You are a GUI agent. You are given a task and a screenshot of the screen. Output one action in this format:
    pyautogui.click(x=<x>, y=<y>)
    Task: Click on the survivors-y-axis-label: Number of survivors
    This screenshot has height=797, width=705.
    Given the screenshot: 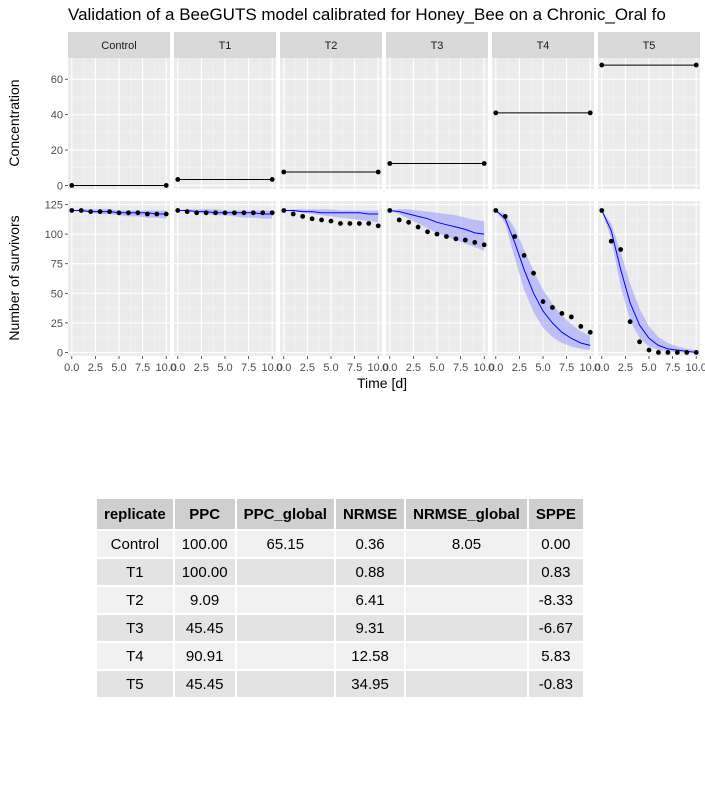 What is the action you would take?
    pyautogui.click(x=14, y=277)
    